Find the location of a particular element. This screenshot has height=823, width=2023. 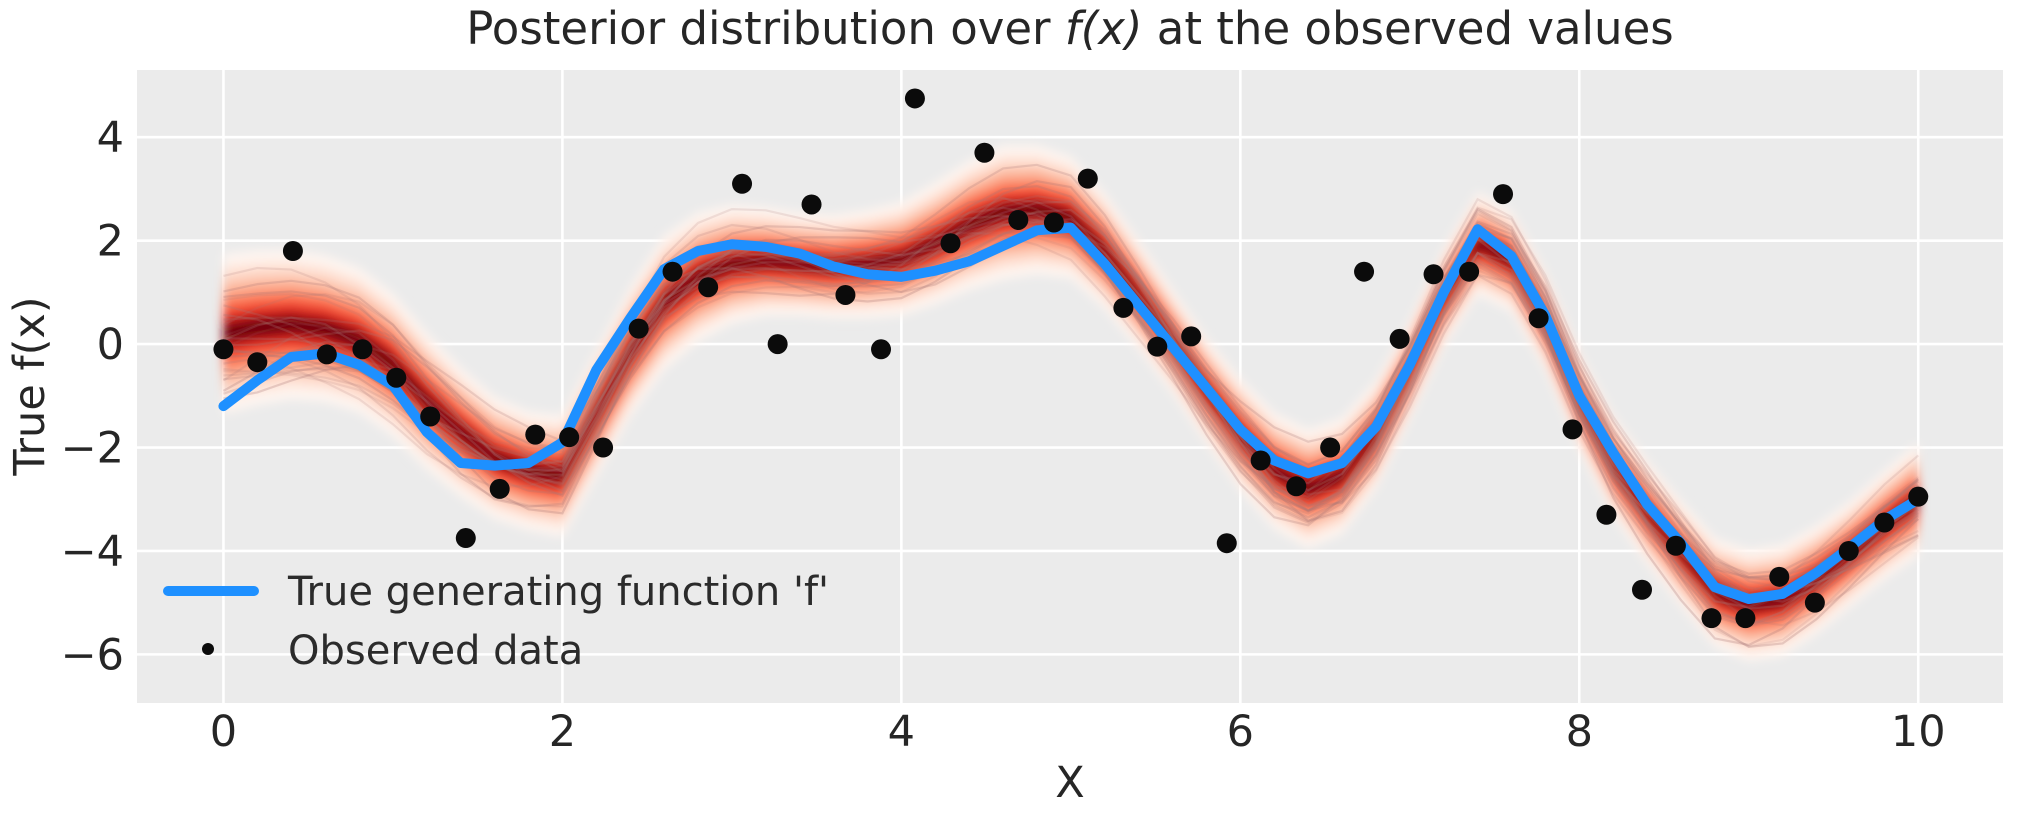

y-tick-label: 2 is located at coordinates (110, 242).